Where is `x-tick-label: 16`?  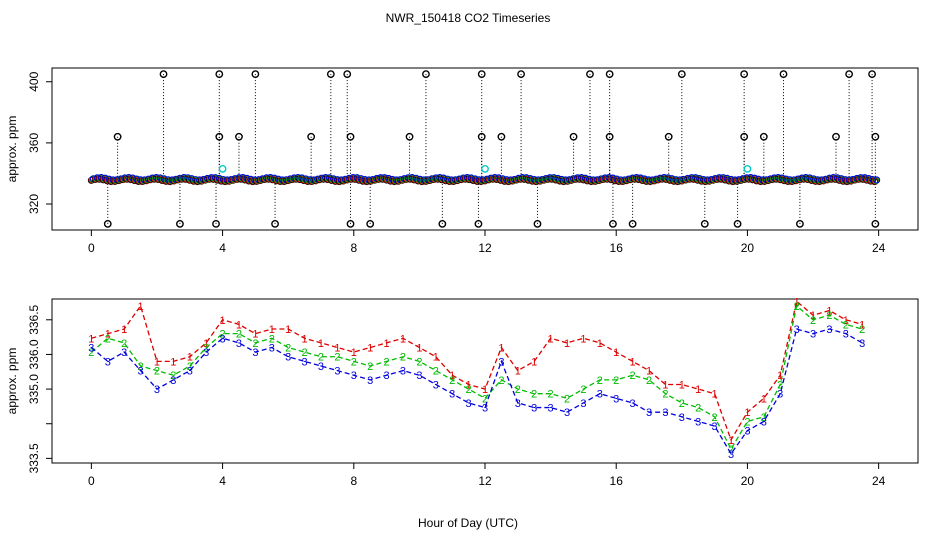
x-tick-label: 16 is located at coordinates (617, 248).